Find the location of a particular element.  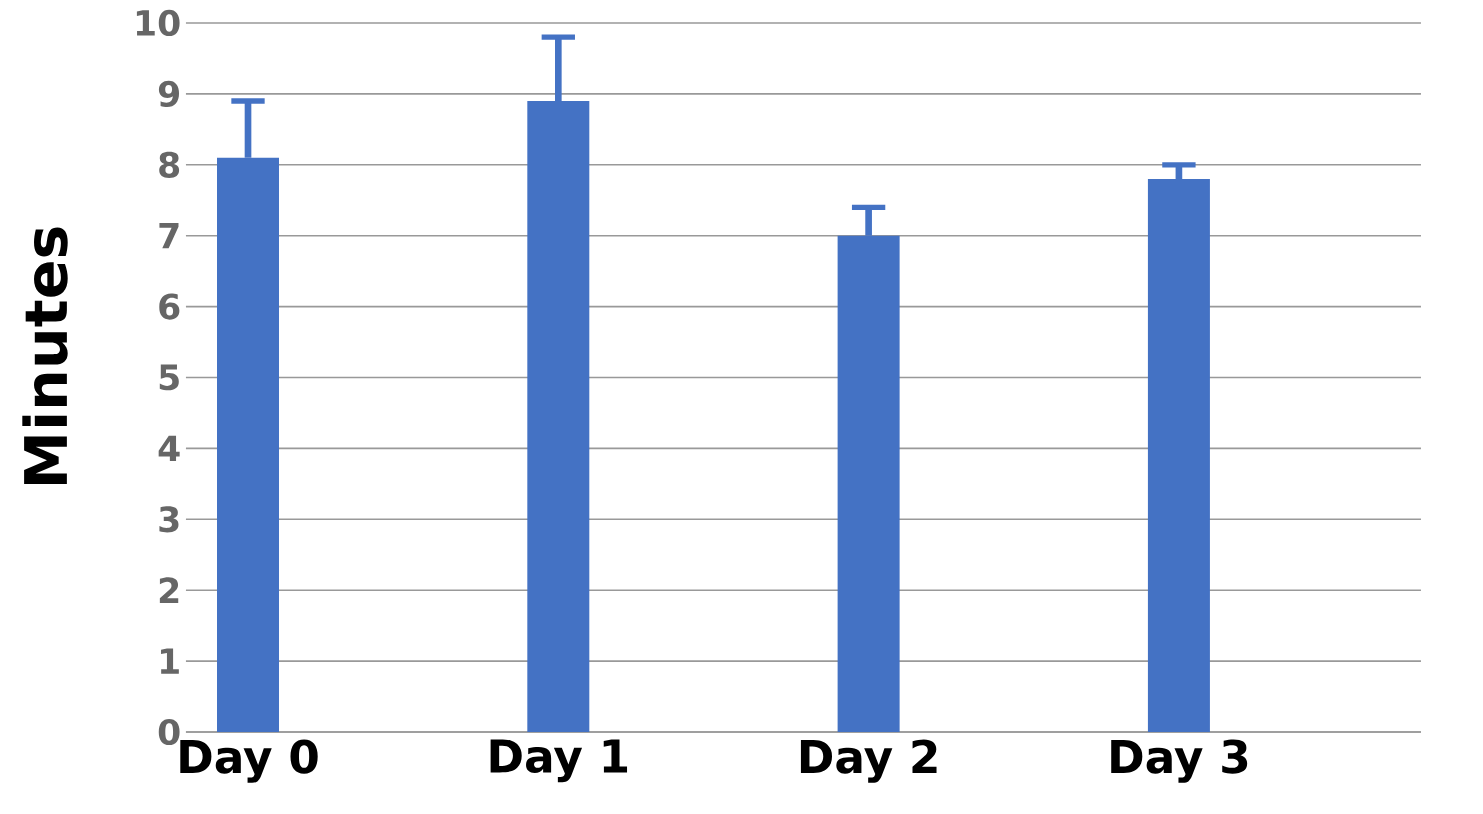

y-tick-label: 5 is located at coordinates (169, 377).